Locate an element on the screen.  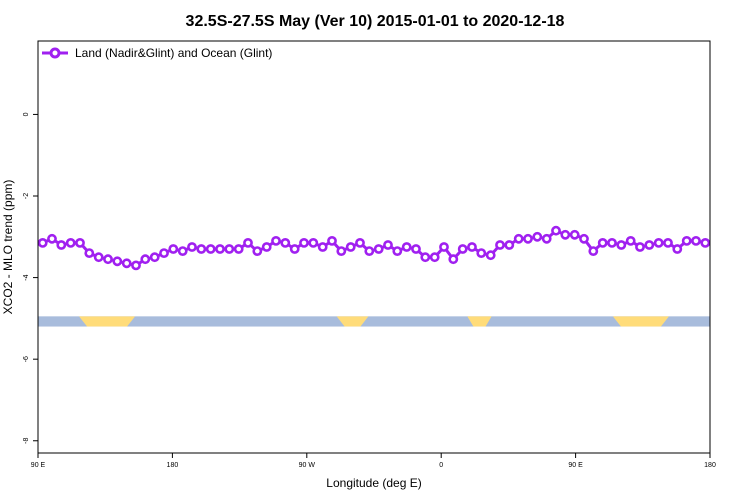
legend-label: Land (Nadir&Glint) and Ocean (Glint) is located at coordinates (173, 53).